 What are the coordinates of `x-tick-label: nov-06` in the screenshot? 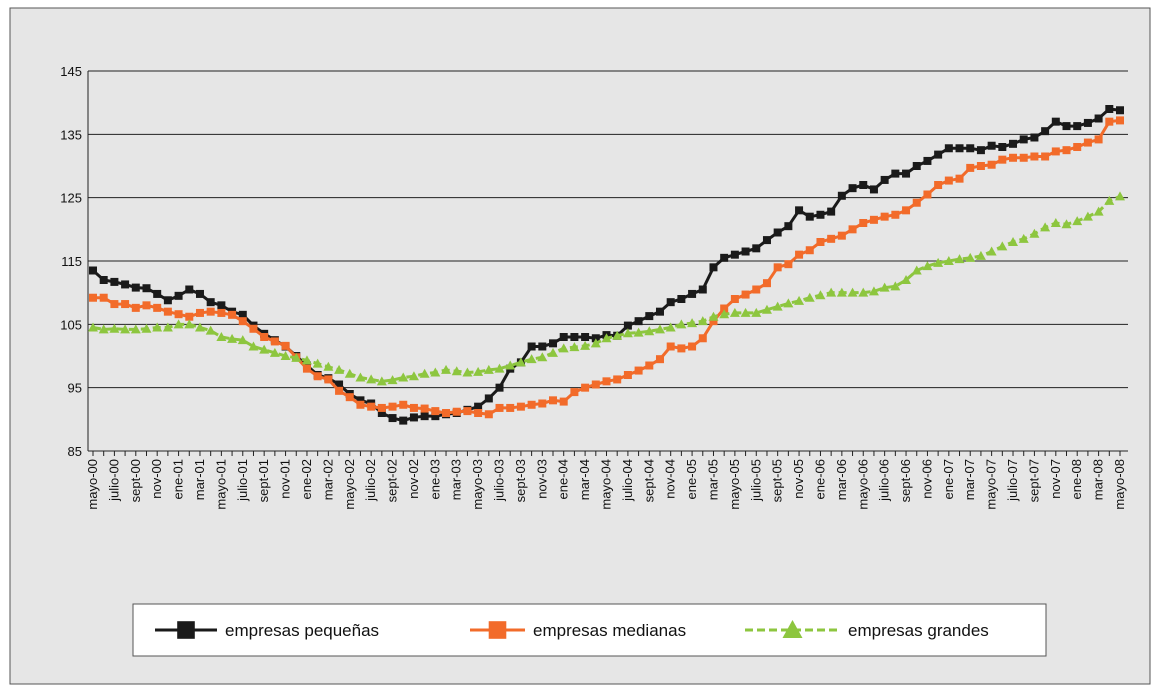 It's located at (926, 479).